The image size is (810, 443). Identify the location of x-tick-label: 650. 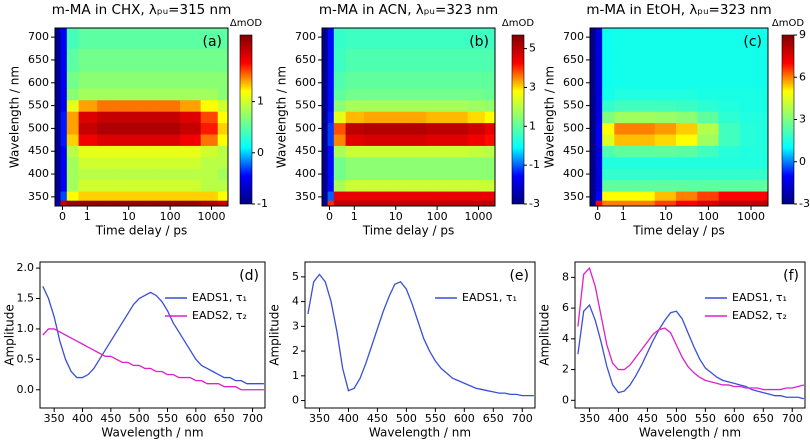
(763, 418).